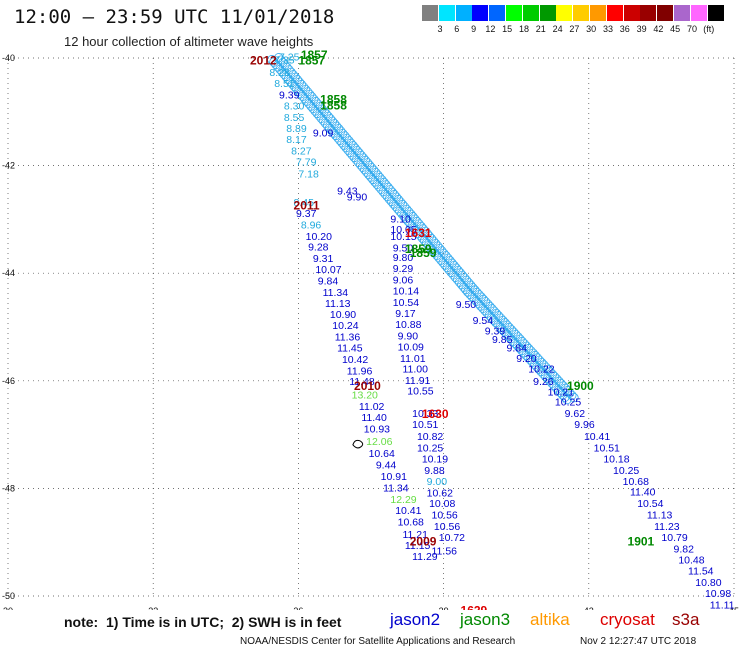 Image resolution: width=740 pixels, height=650 pixels. Describe the element at coordinates (284, 60) in the screenshot. I see `swh-value: 7.35` at that location.